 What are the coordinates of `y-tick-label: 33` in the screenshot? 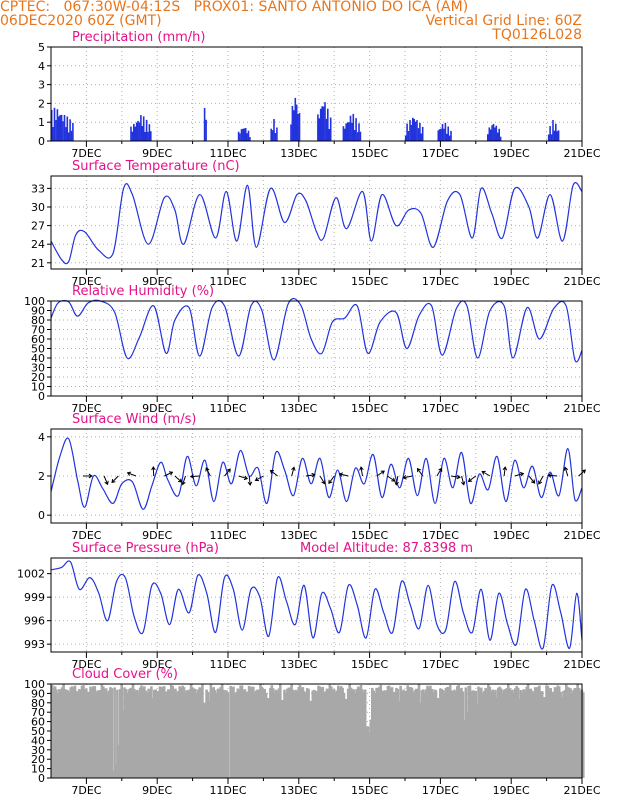 It's located at (38, 188).